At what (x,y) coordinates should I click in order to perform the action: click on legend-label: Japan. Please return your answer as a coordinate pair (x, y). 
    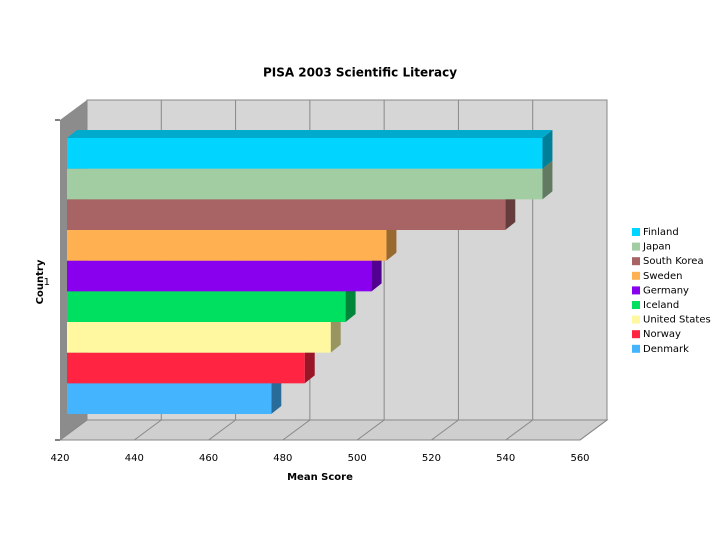
    Looking at the image, I should click on (656, 247).